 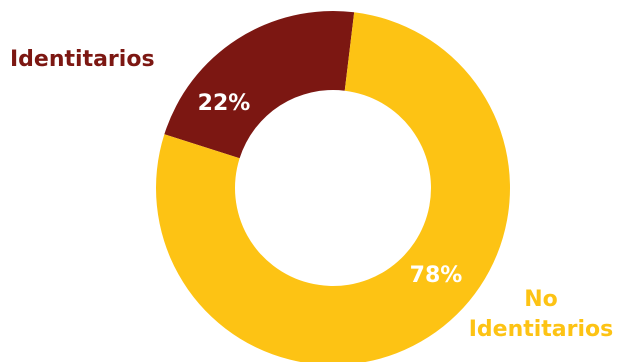 What do you see at coordinates (82, 59) in the screenshot?
I see `legend-label-identitarios: Identitarios` at bounding box center [82, 59].